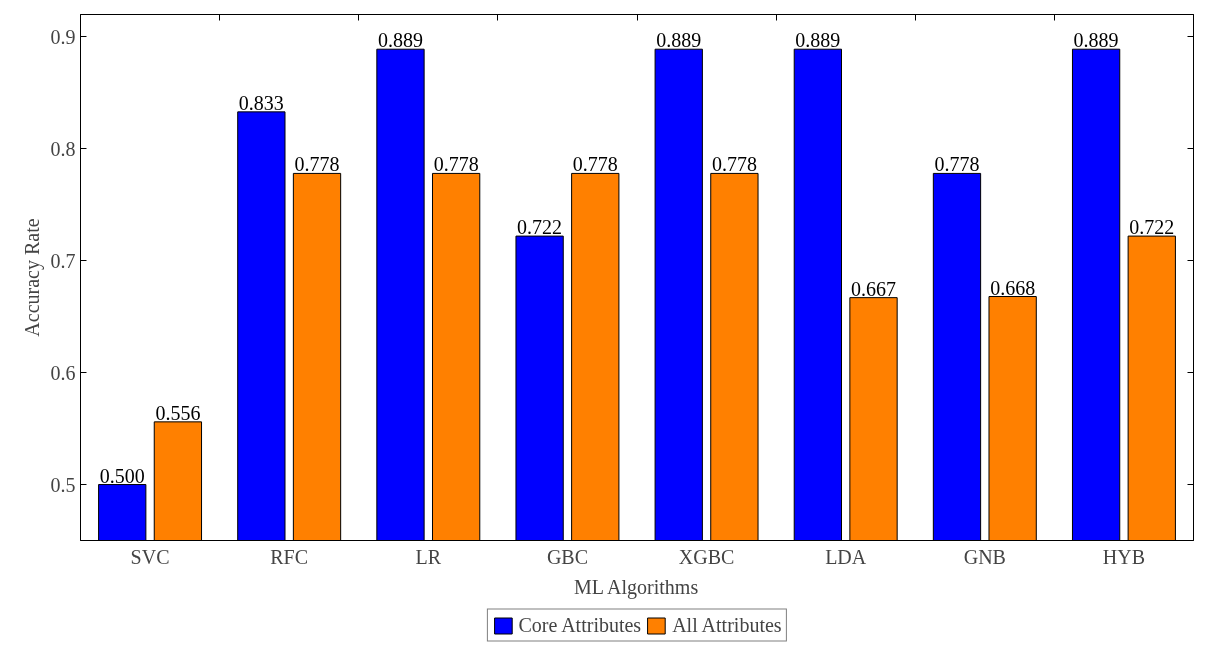 The width and height of the screenshot is (1210, 658). Describe the element at coordinates (580, 625) in the screenshot. I see `legend-label: Core Attributes` at that location.